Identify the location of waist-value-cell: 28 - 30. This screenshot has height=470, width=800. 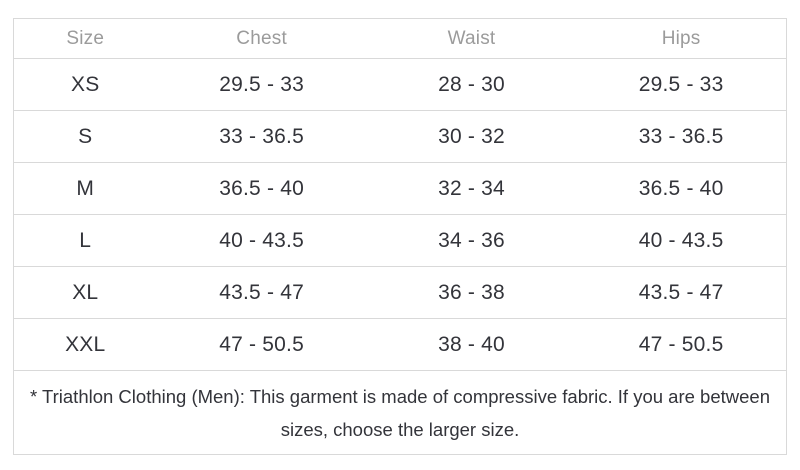
(471, 84).